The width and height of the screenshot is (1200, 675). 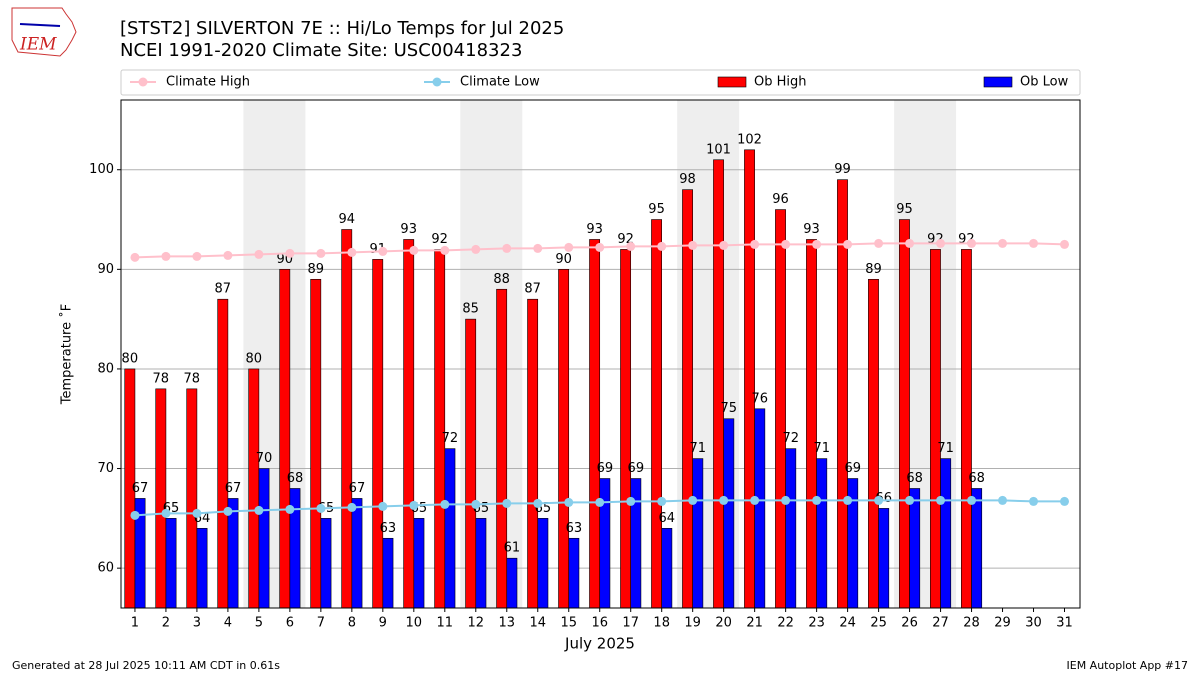 What do you see at coordinates (599, 644) in the screenshot?
I see `x-axis-label: July 2025` at bounding box center [599, 644].